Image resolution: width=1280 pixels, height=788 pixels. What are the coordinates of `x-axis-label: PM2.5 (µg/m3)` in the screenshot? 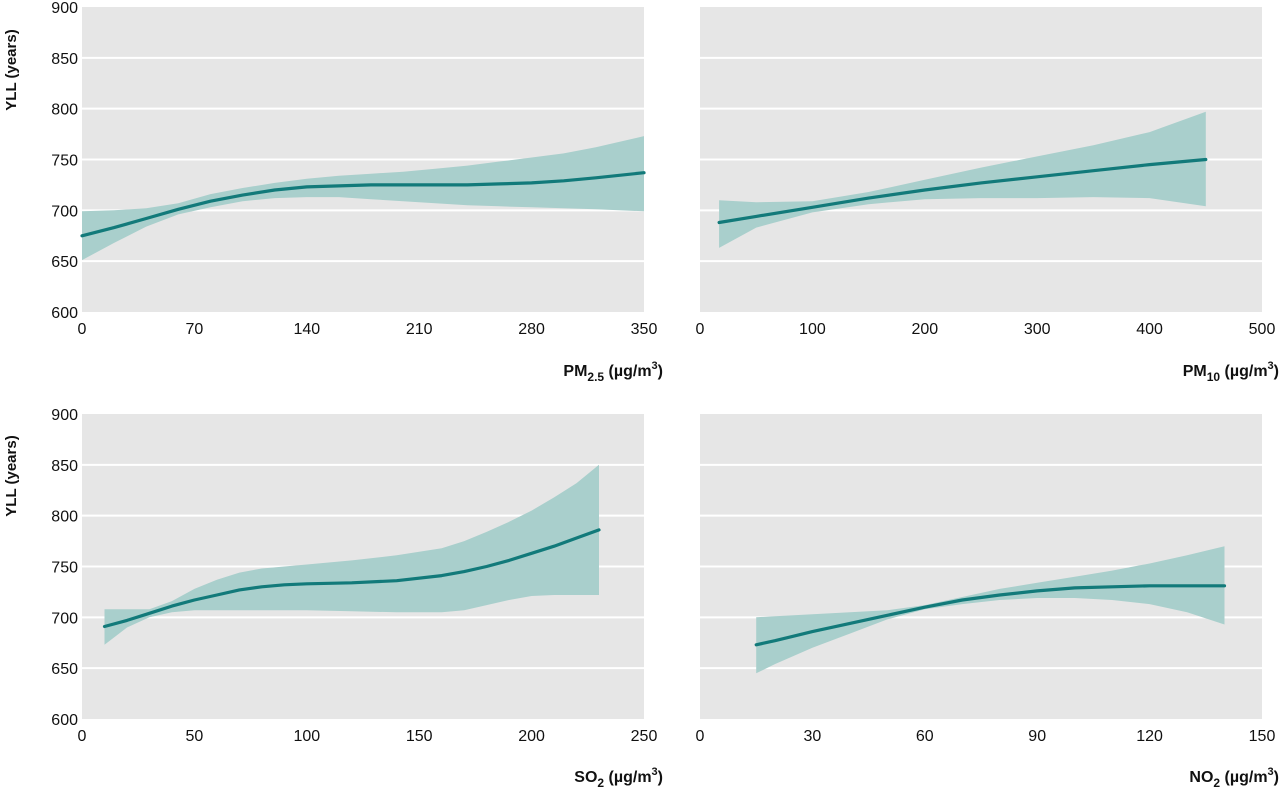 It's located at (613, 372).